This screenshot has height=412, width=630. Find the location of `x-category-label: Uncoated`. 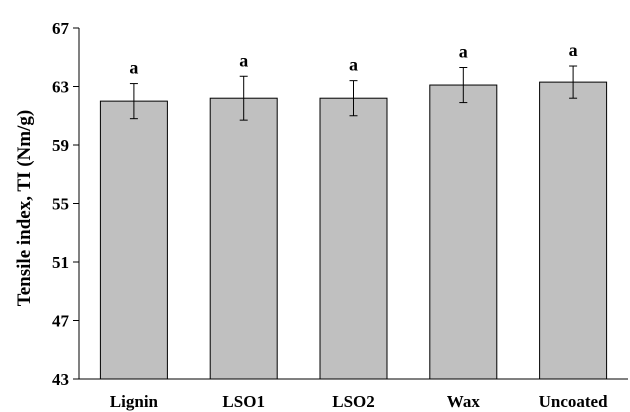

x-category-label: Uncoated is located at coordinates (573, 401).